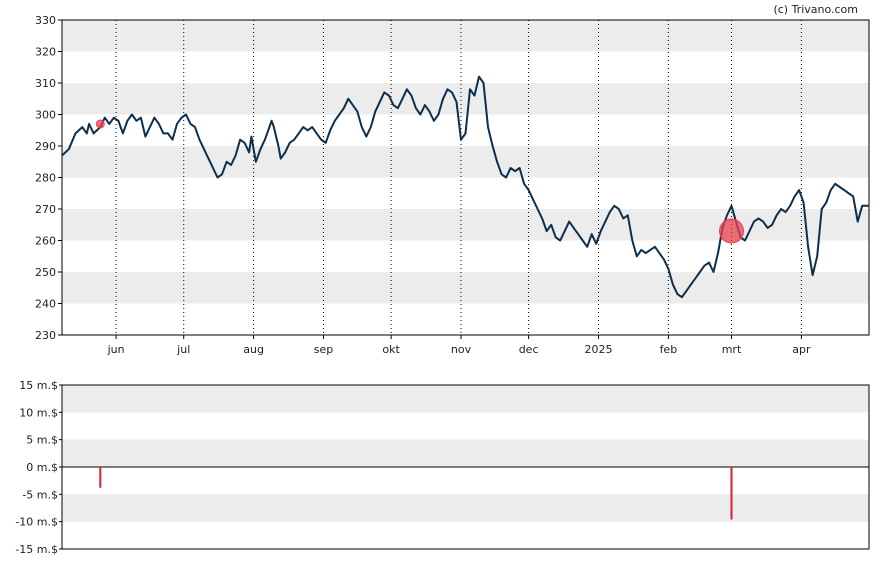 This screenshot has height=565, width=888. Describe the element at coordinates (42, 440) in the screenshot. I see `volume-y-tick-label: 5 m.$` at that location.